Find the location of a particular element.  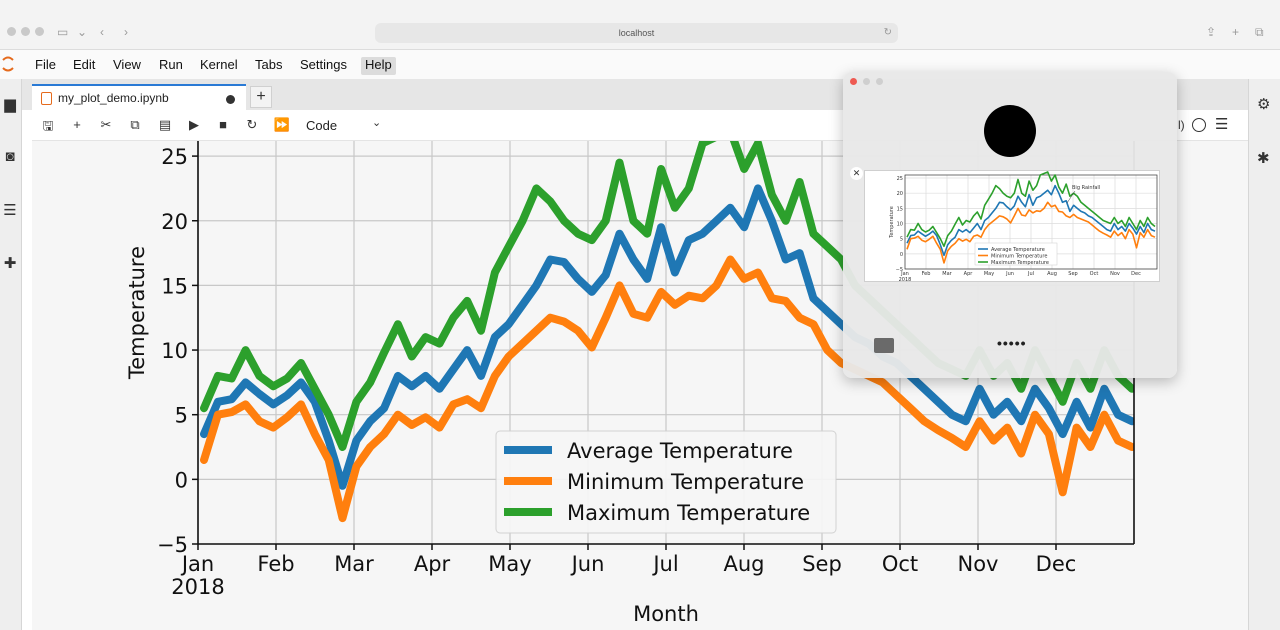

x-year-label: 2018 is located at coordinates (197, 587).